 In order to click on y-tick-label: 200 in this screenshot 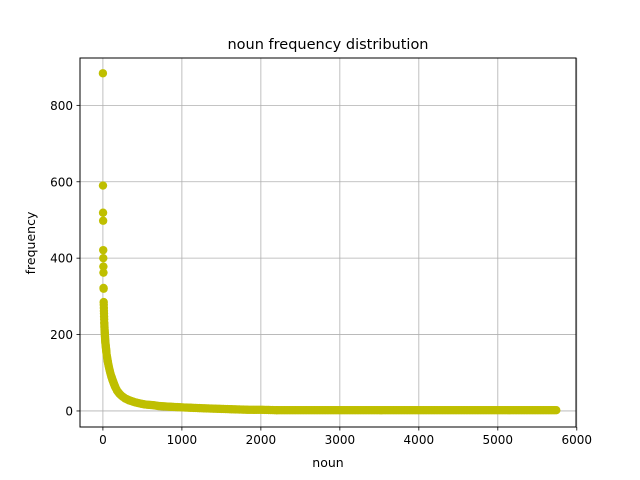, I will do `click(61, 335)`.